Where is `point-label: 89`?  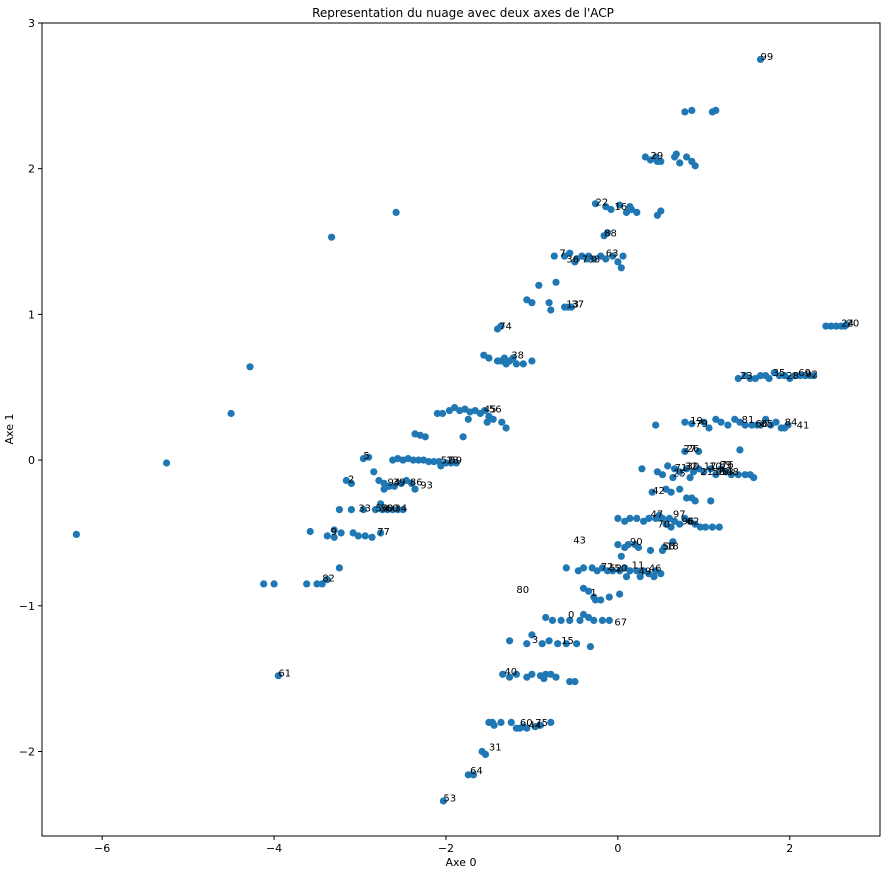
point-label: 89 is located at coordinates (725, 465).